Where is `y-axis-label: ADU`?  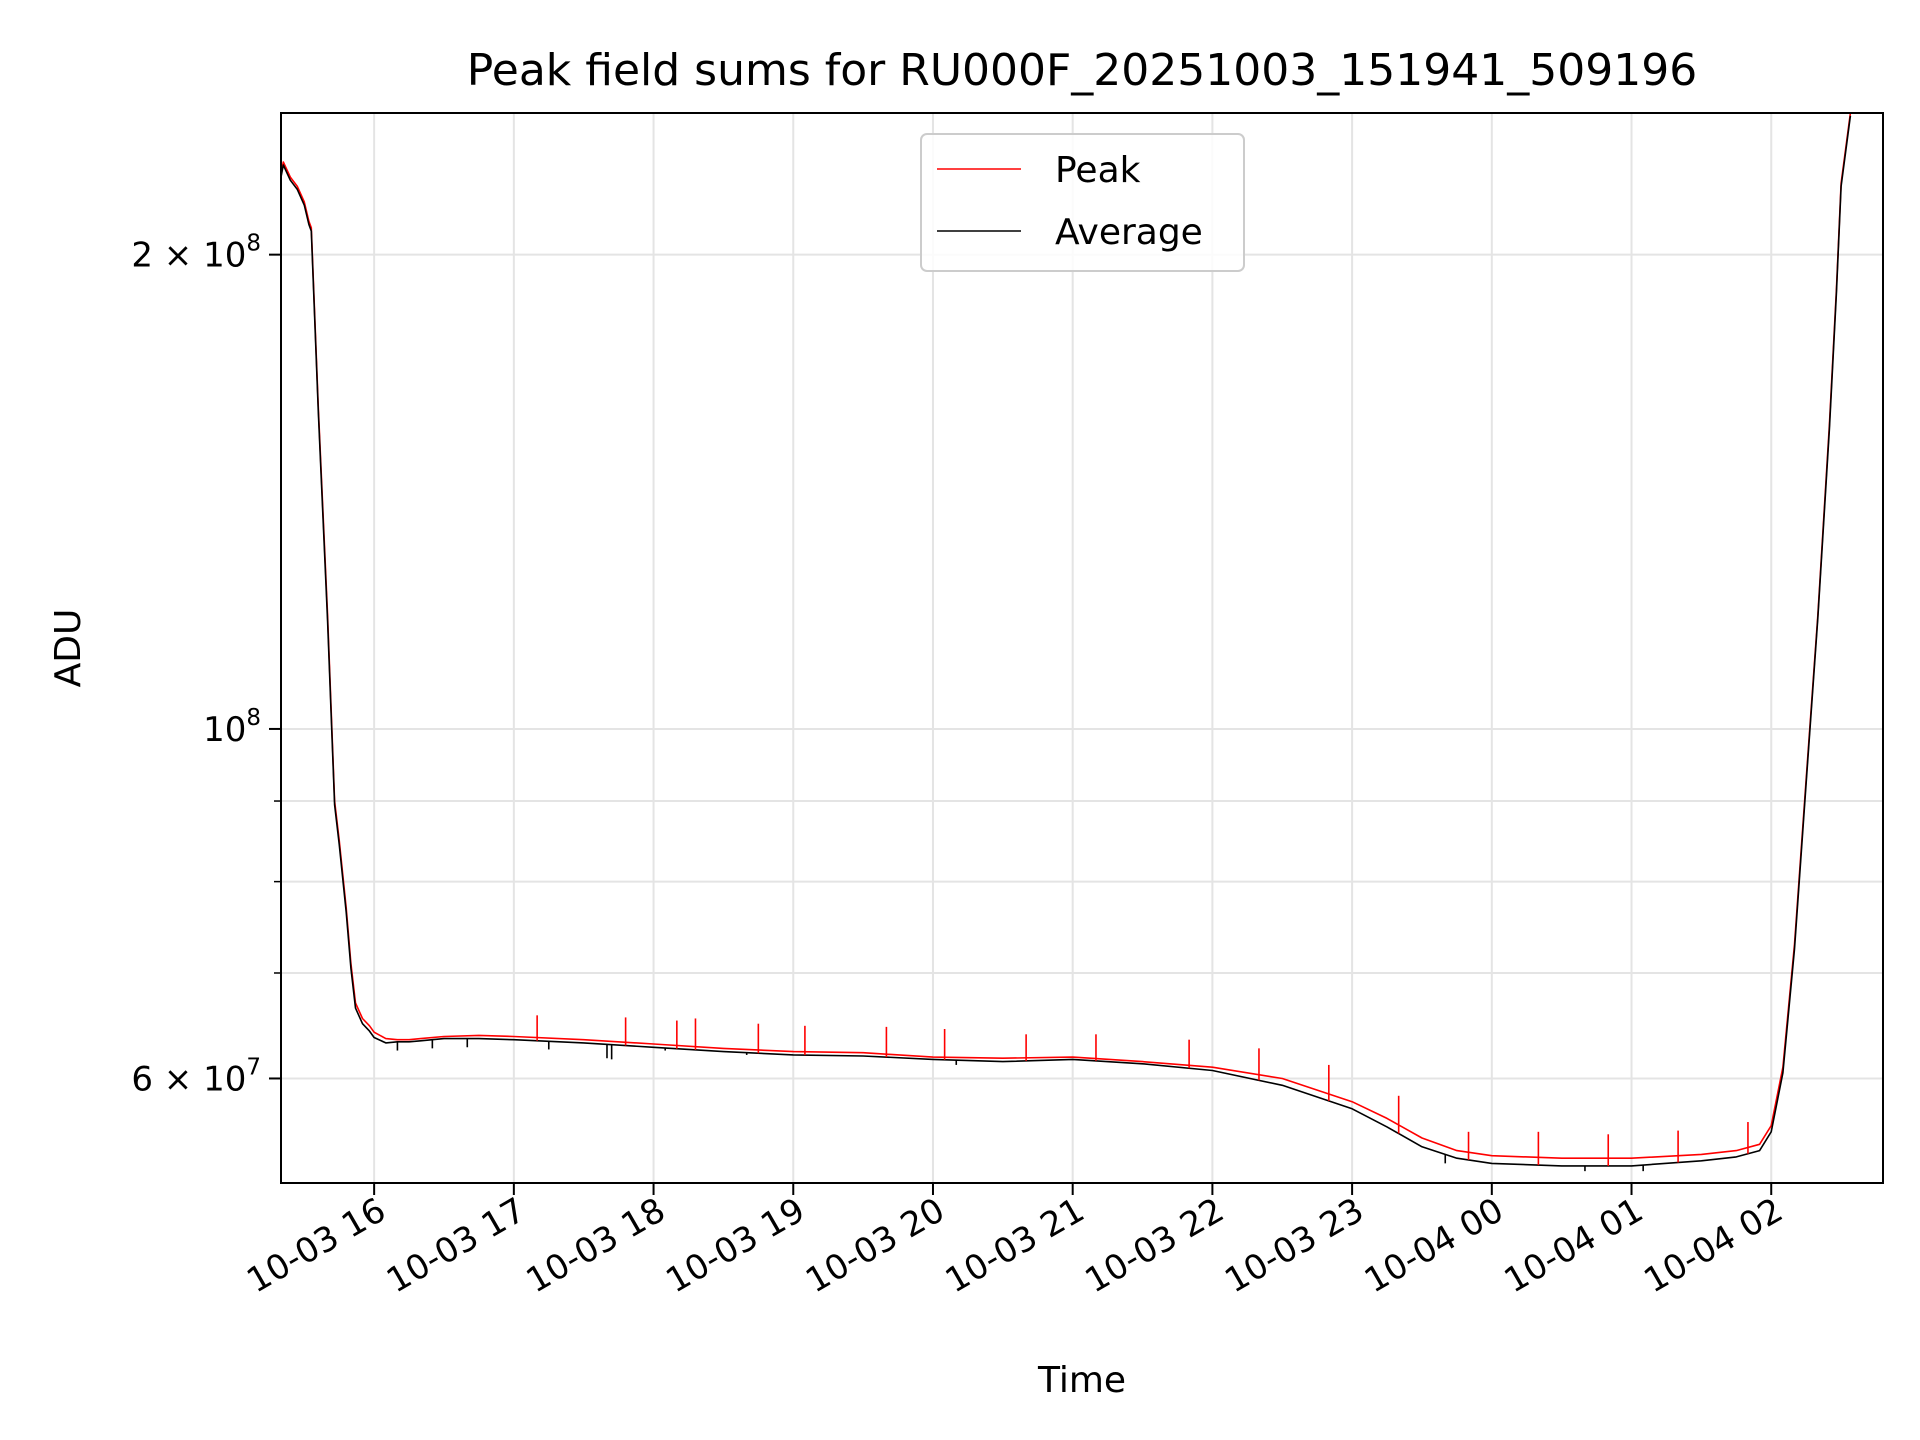
y-axis-label: ADU is located at coordinates (68, 648).